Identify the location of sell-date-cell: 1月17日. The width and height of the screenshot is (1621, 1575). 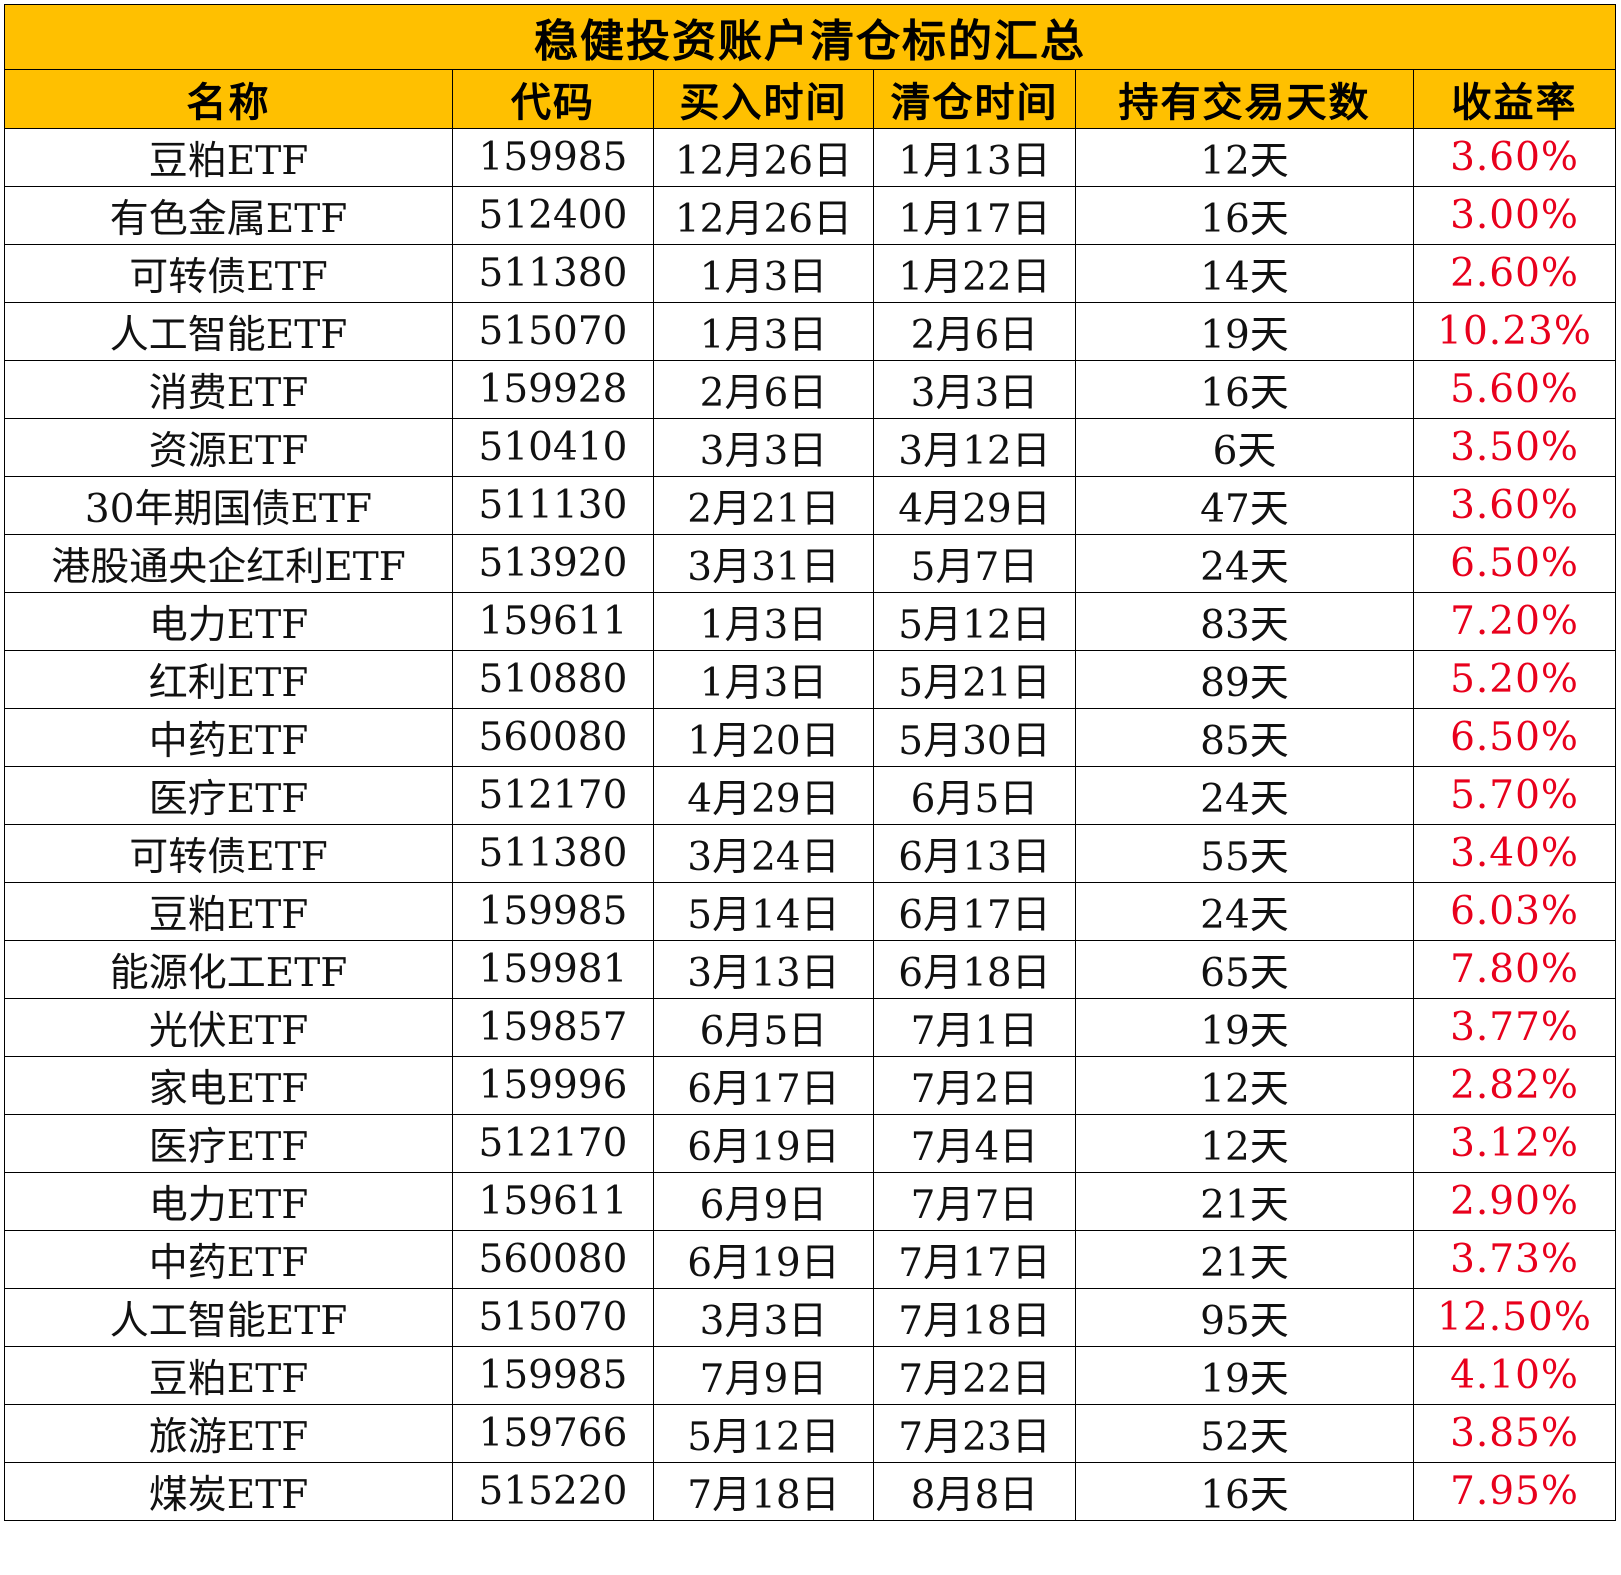
(974, 215).